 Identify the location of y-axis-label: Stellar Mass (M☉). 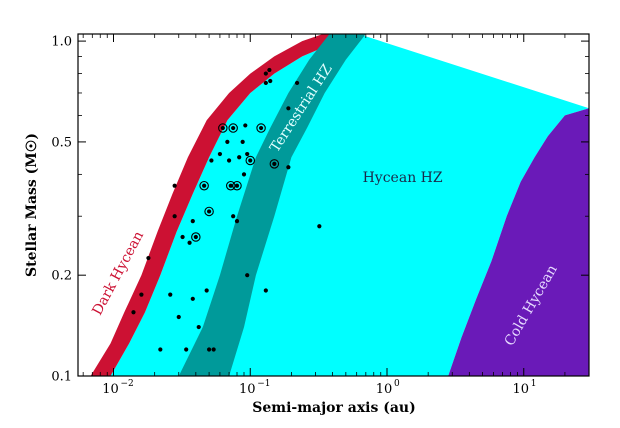
(32, 205).